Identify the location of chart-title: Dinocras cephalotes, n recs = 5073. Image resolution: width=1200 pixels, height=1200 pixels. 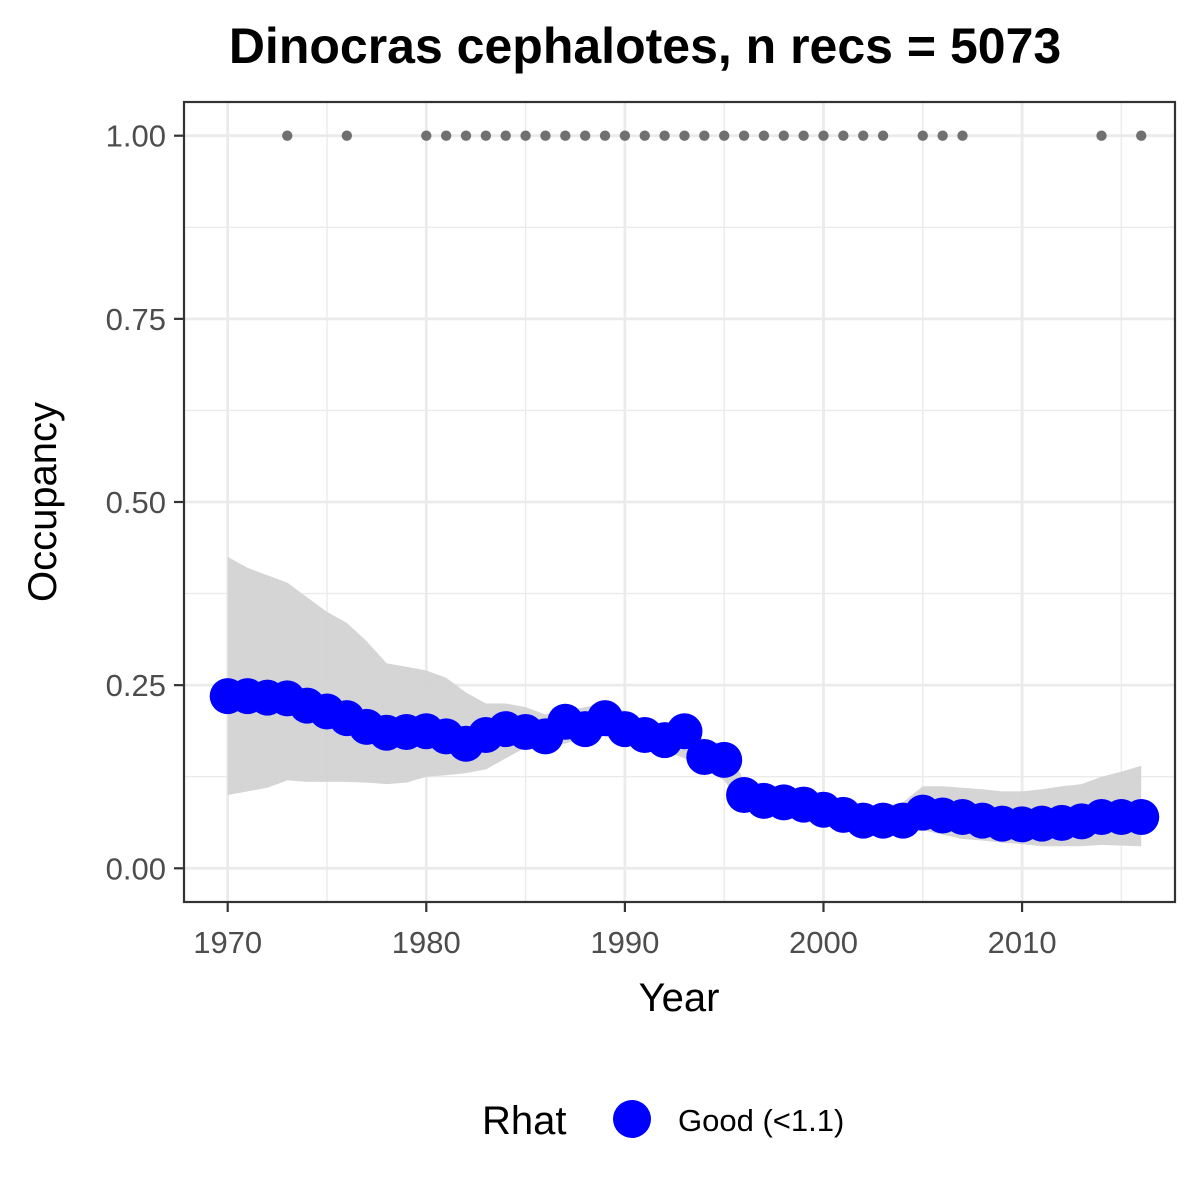
(645, 46).